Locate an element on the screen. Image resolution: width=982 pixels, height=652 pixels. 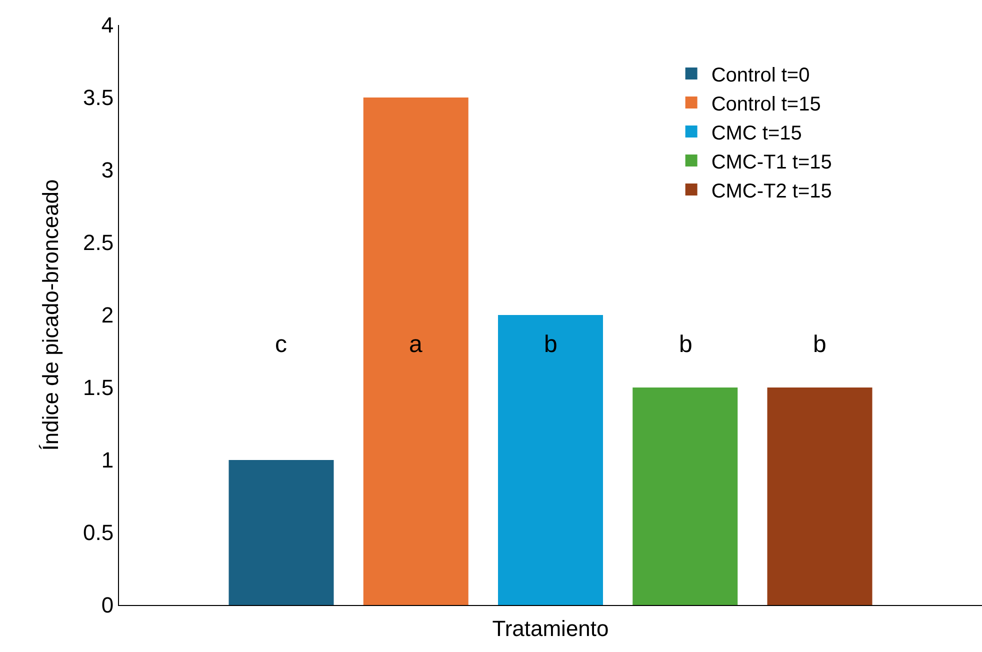
legend-label: CMC-T2 t=15 is located at coordinates (771, 191).